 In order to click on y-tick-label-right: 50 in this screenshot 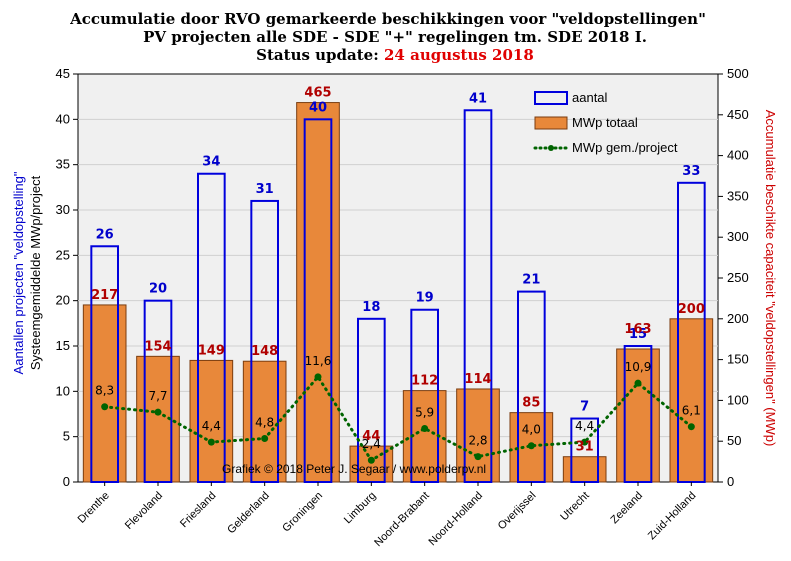, I will do `click(734, 440)`.